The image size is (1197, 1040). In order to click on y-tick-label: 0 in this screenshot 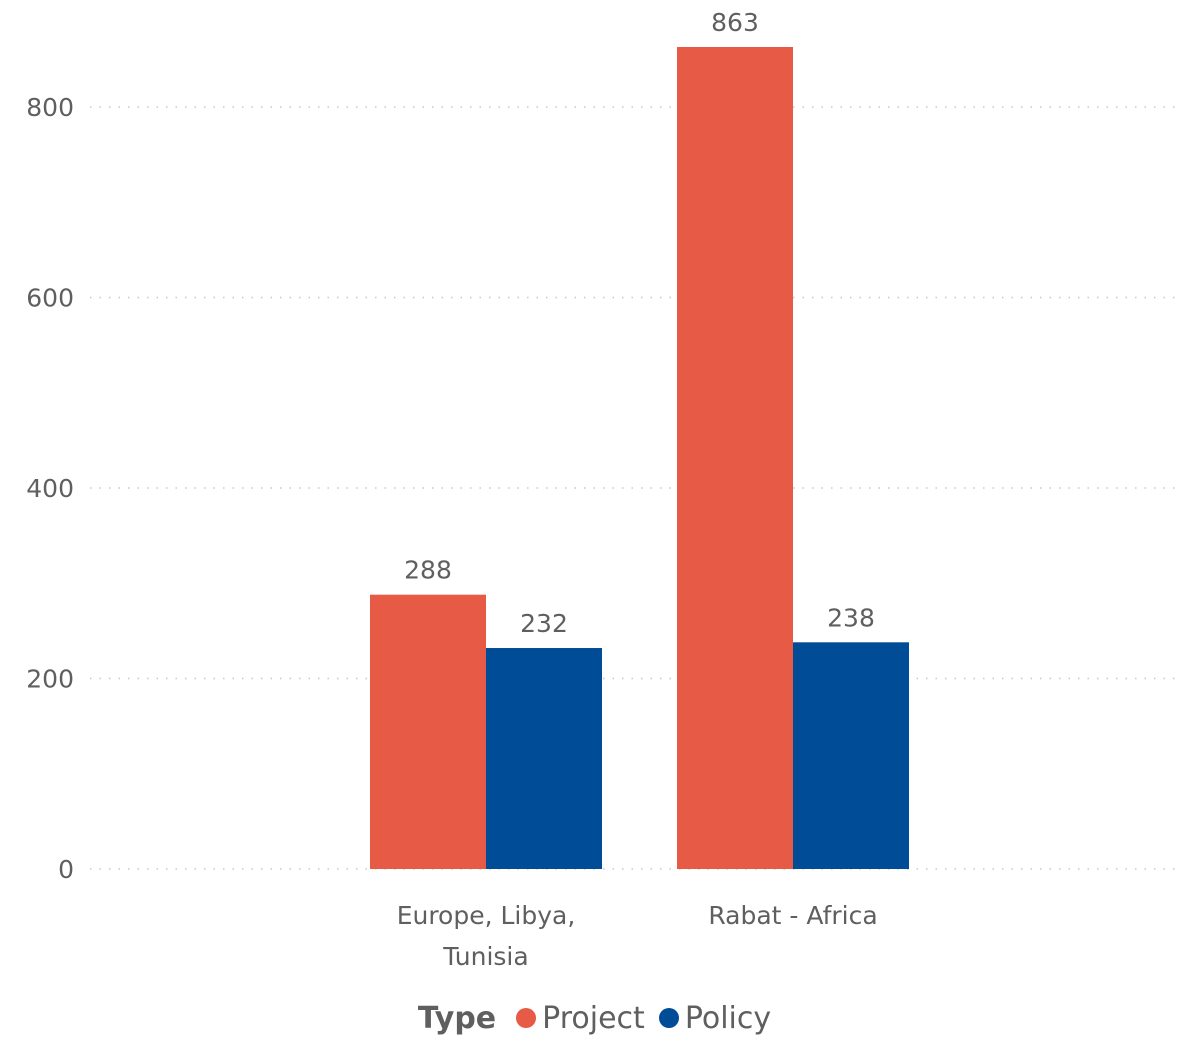, I will do `click(66, 869)`.